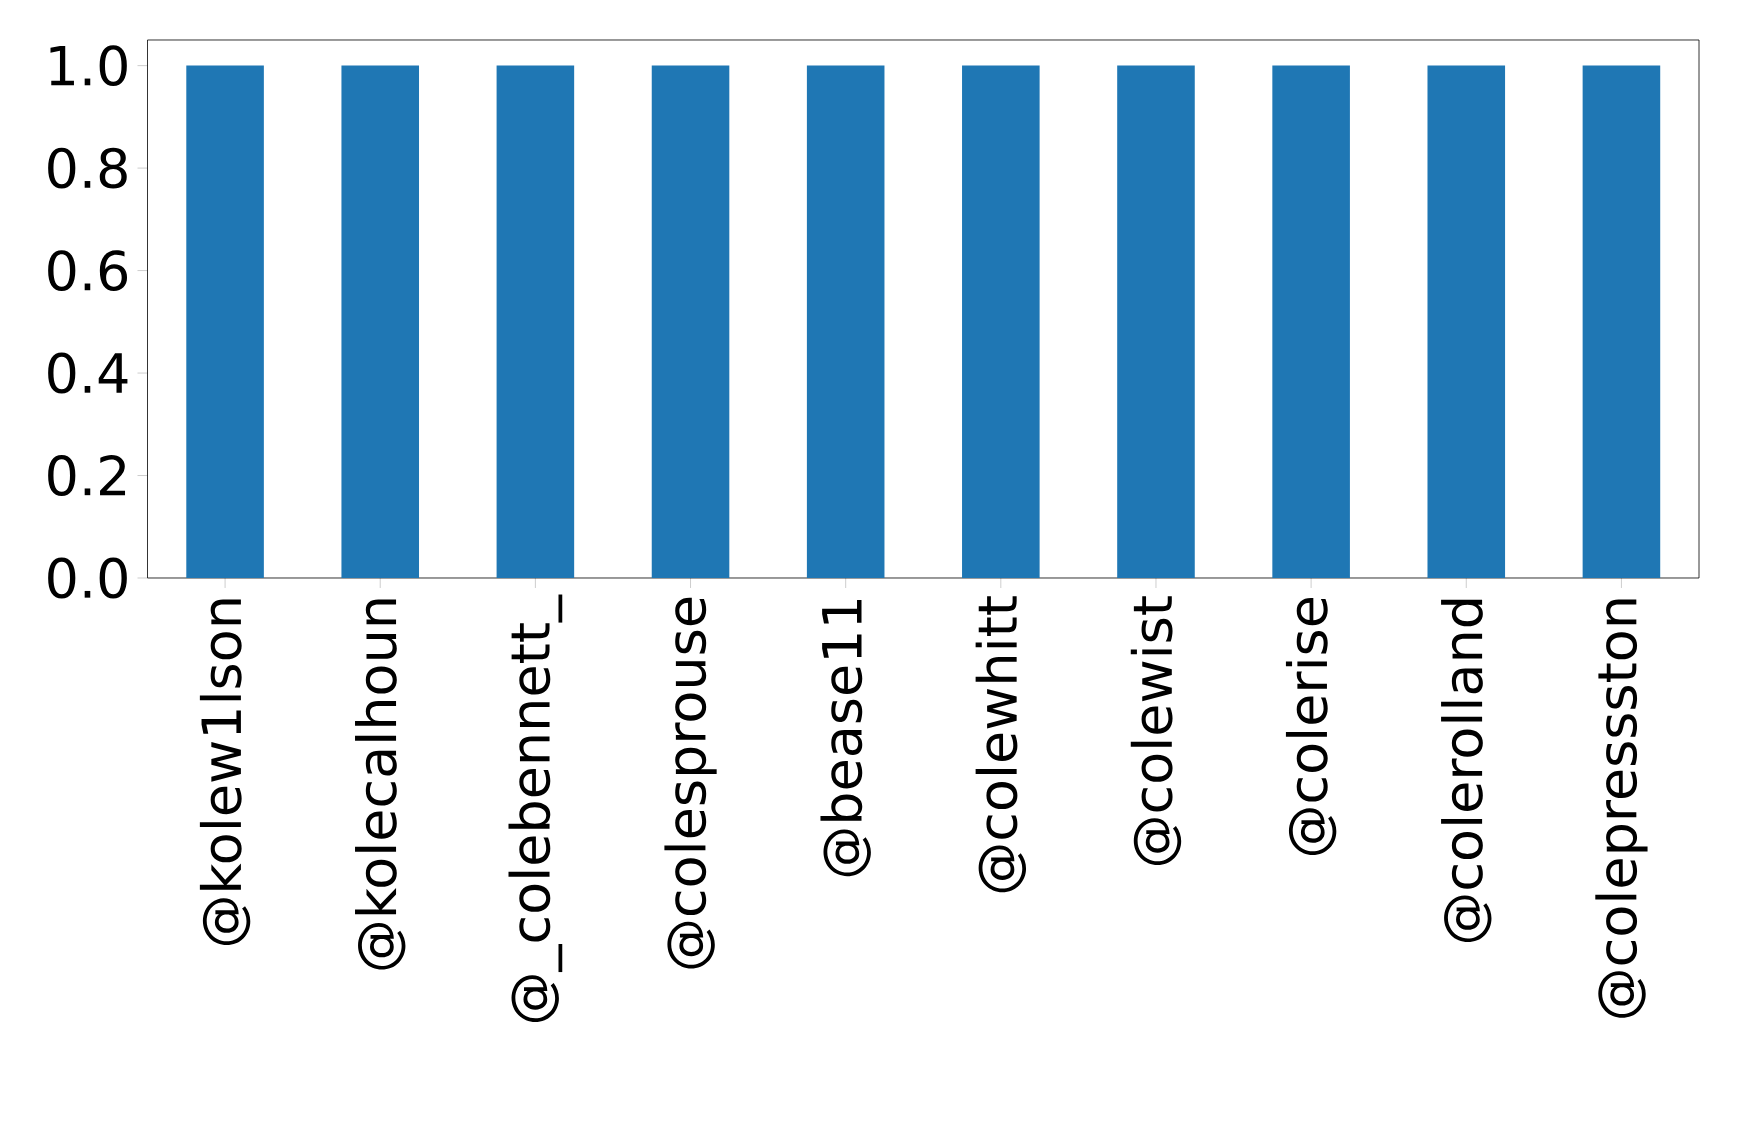 This screenshot has height=1126, width=1739. I want to click on x-tick-label: @colerise, so click(1311, 726).